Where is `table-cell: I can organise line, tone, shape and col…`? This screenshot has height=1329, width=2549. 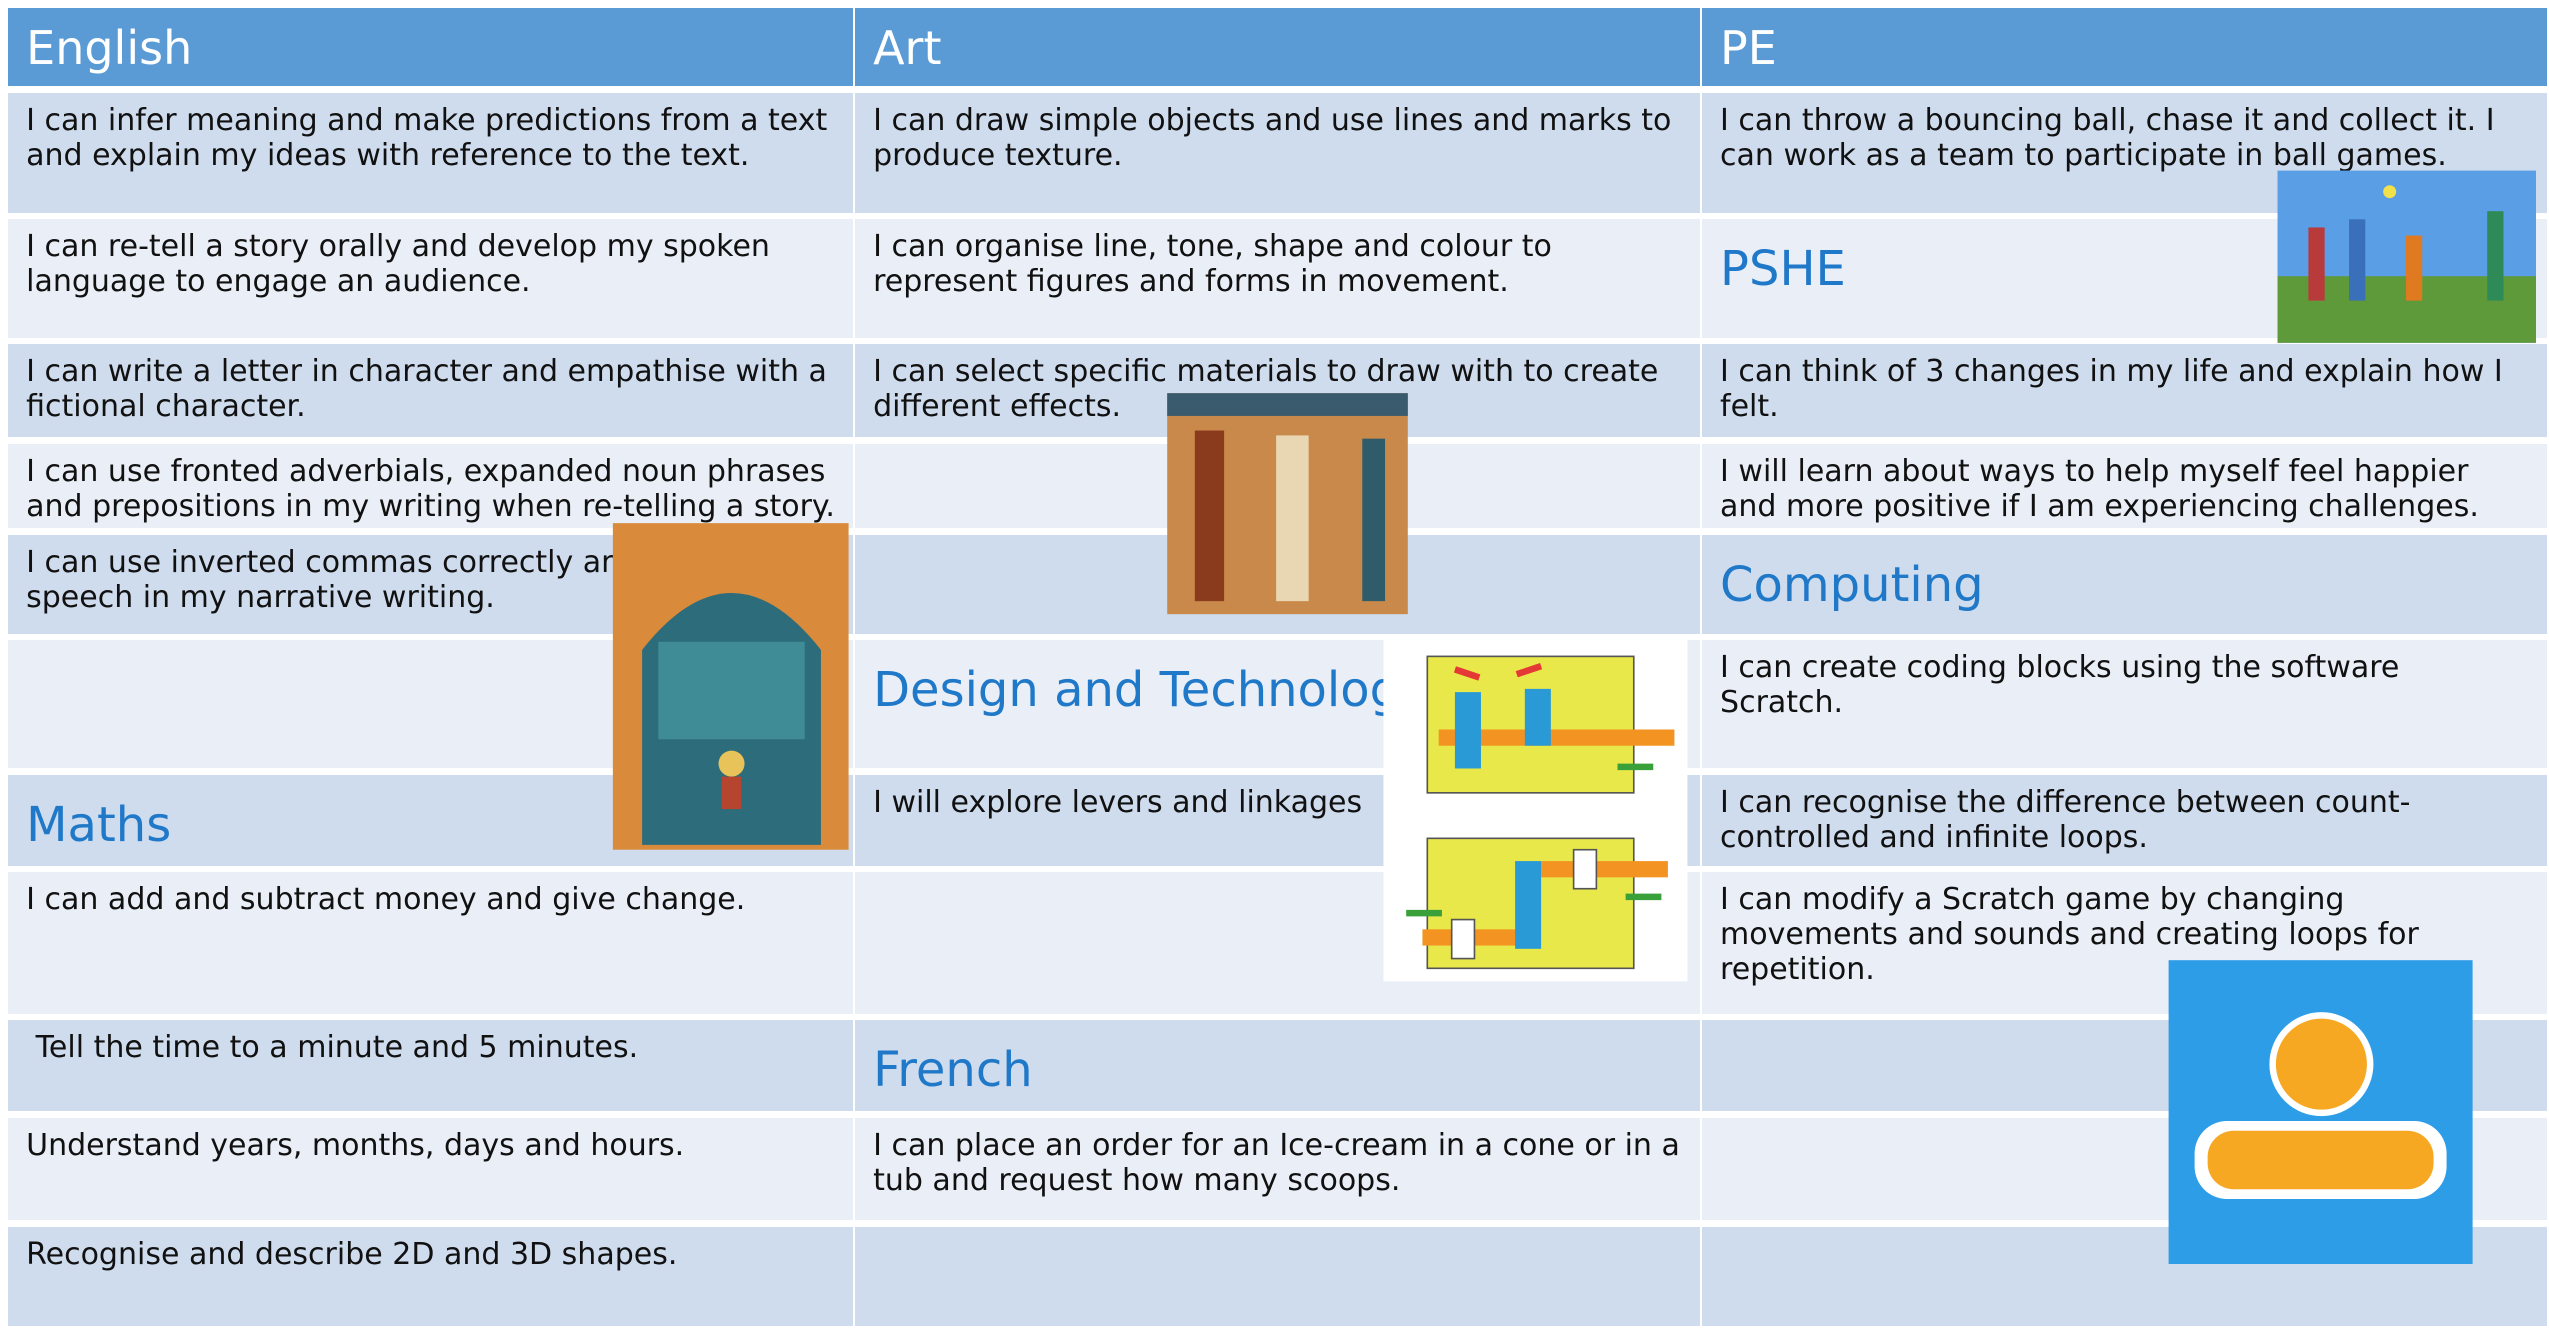
table-cell: I can organise line, tone, shape and col… is located at coordinates (1278, 278).